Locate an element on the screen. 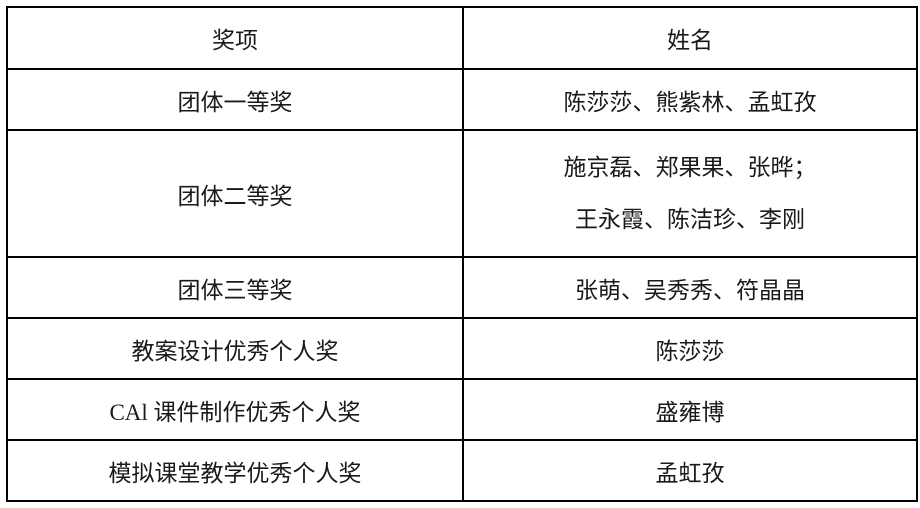  column-header-names: 姓名 is located at coordinates (690, 38).